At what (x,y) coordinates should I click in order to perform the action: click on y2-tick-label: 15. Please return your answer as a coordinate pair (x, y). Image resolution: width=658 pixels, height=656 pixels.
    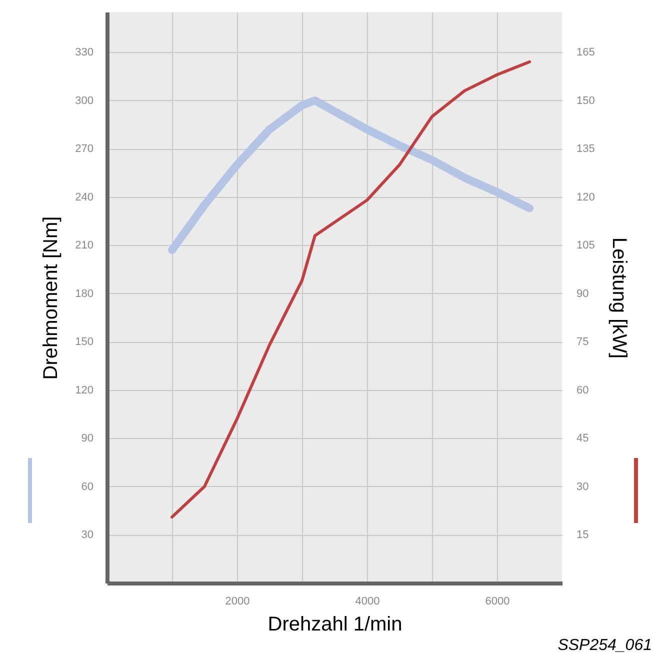
    Looking at the image, I should click on (582, 535).